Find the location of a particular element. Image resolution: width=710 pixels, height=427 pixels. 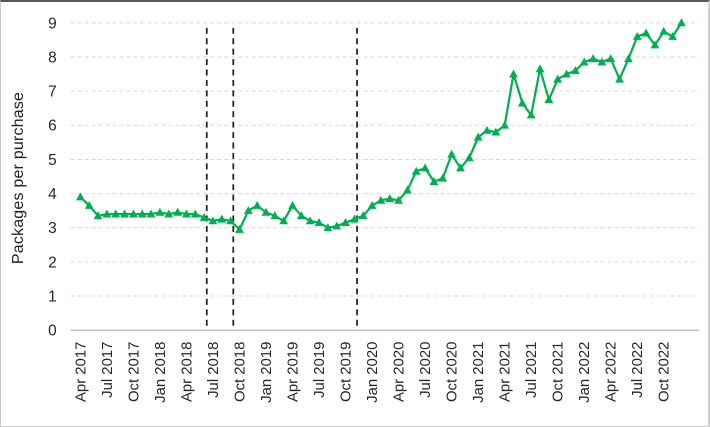

y-tick-label: 1 is located at coordinates (52, 297).